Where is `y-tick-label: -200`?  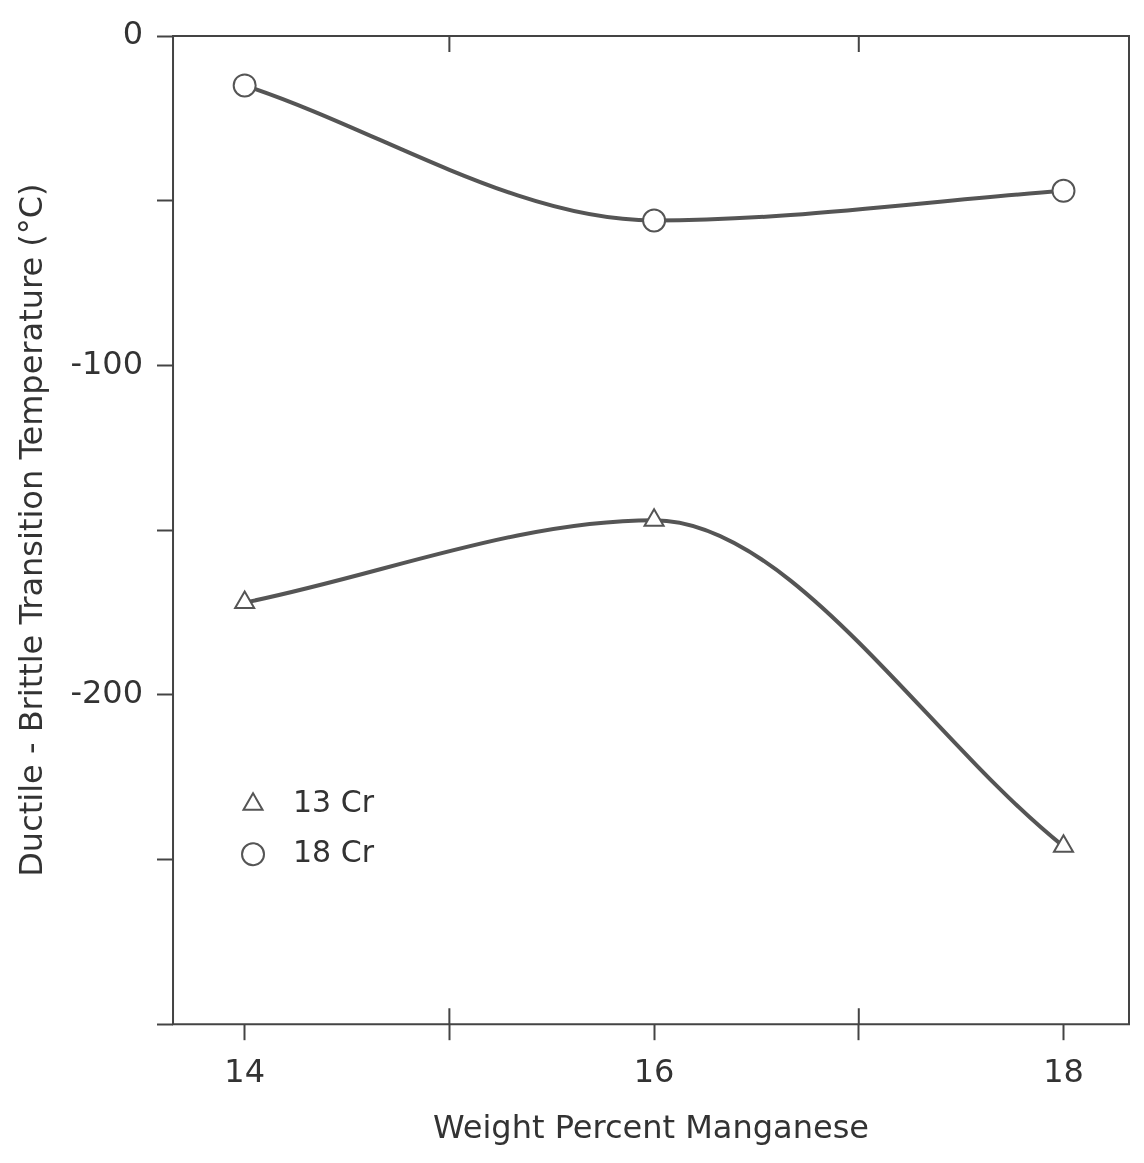 y-tick-label: -200 is located at coordinates (107, 692).